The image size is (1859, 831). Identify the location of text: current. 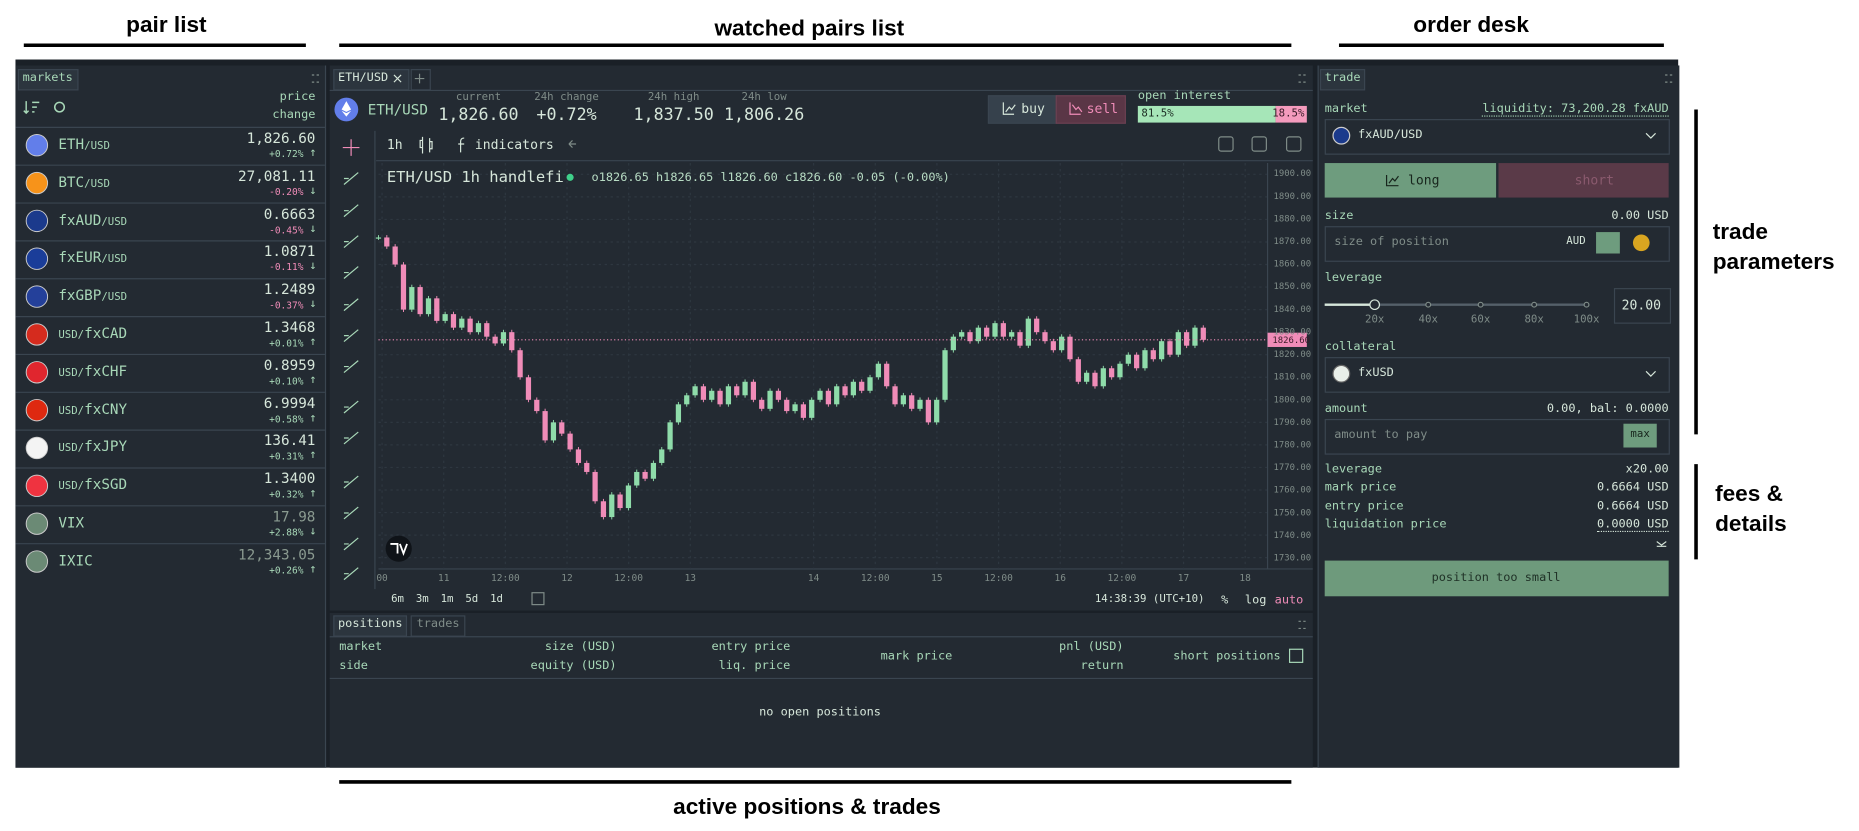
(478, 97).